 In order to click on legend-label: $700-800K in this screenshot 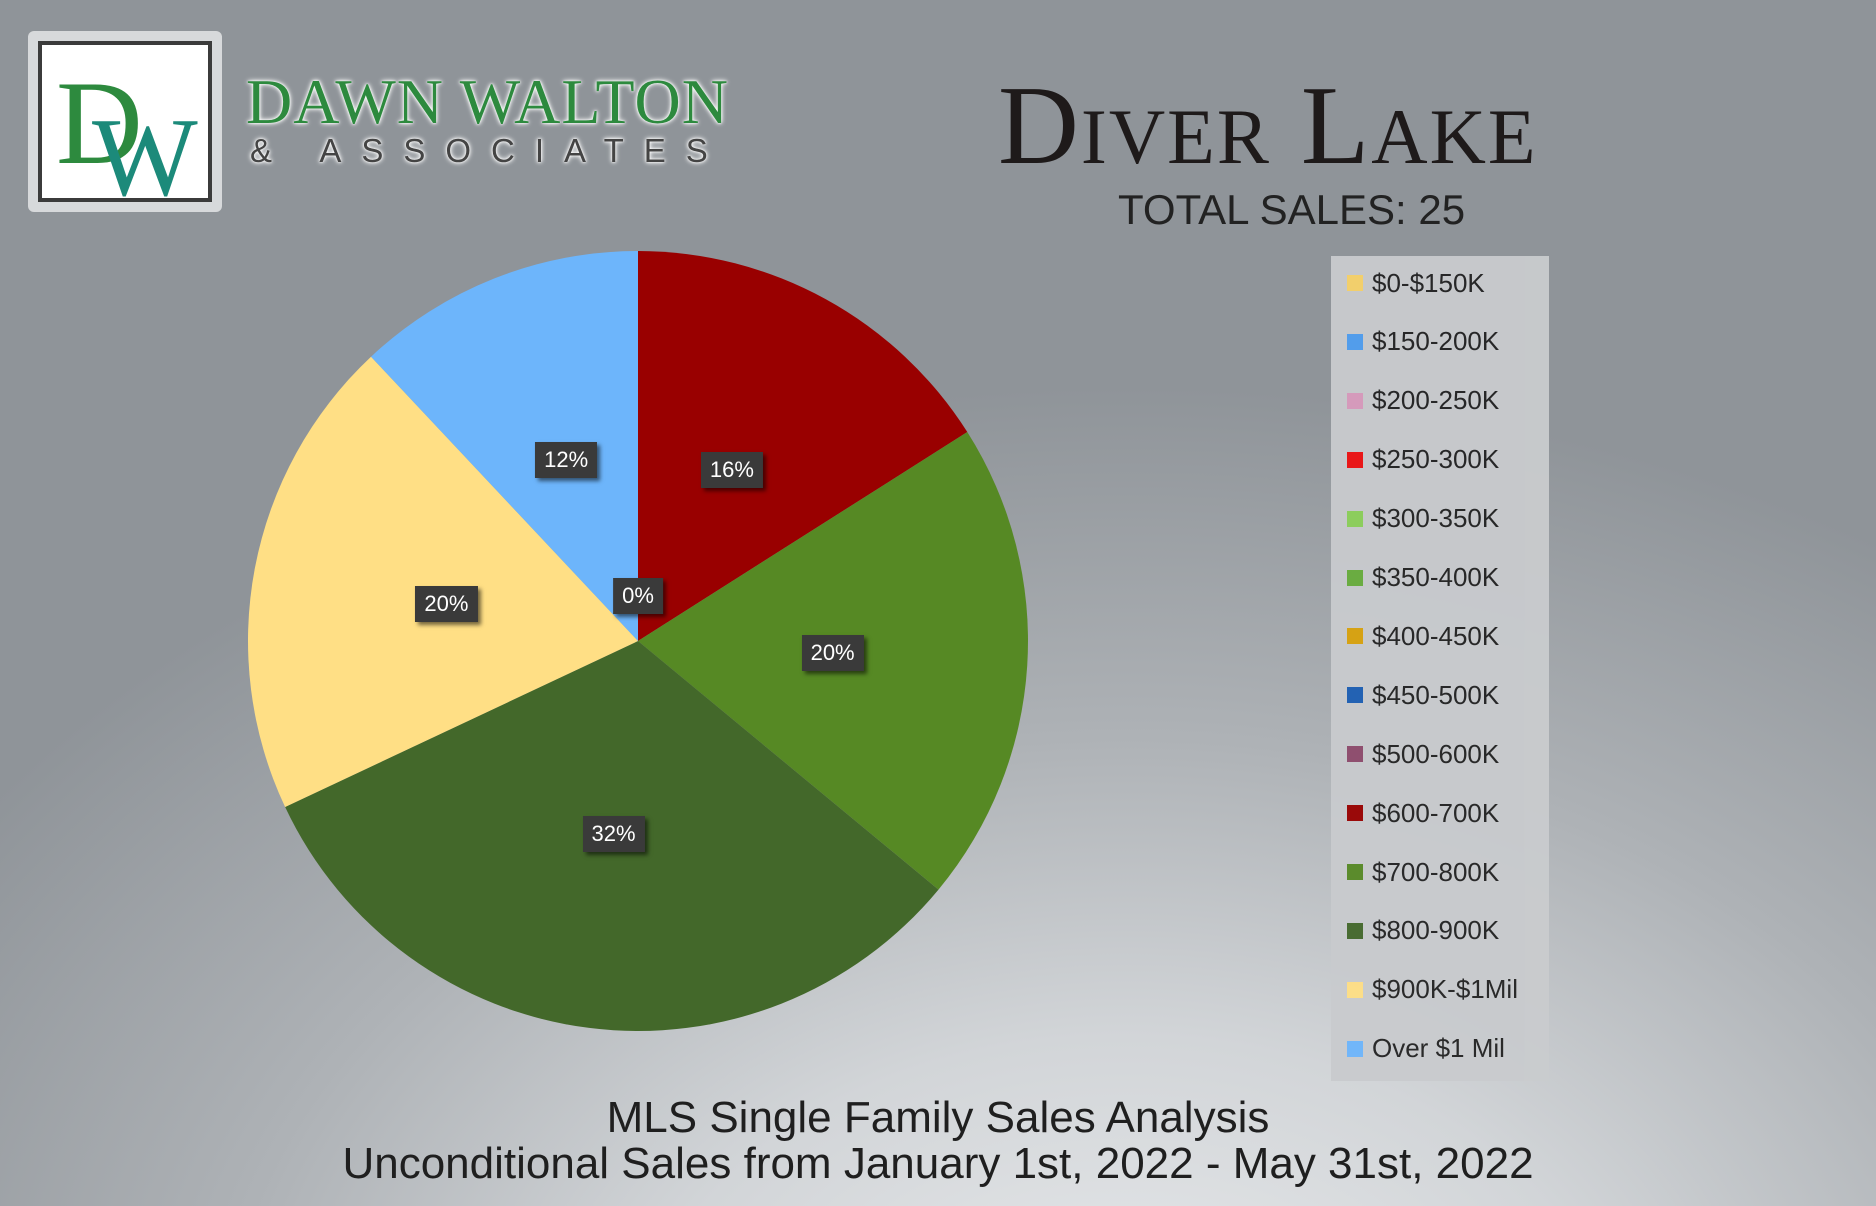, I will do `click(1436, 871)`.